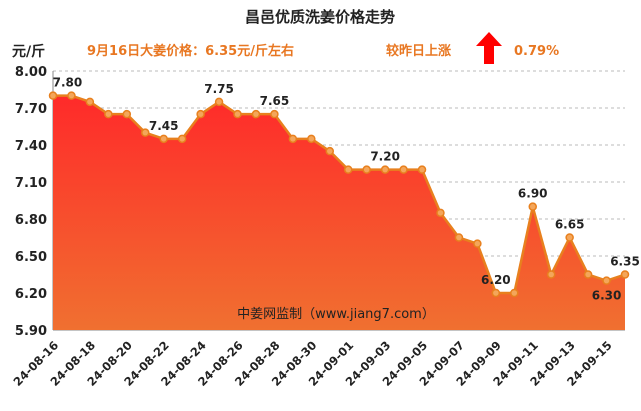 Image resolution: width=641 pixels, height=411 pixels. What do you see at coordinates (385, 157) in the screenshot?
I see `data-label: 7.20` at bounding box center [385, 157].